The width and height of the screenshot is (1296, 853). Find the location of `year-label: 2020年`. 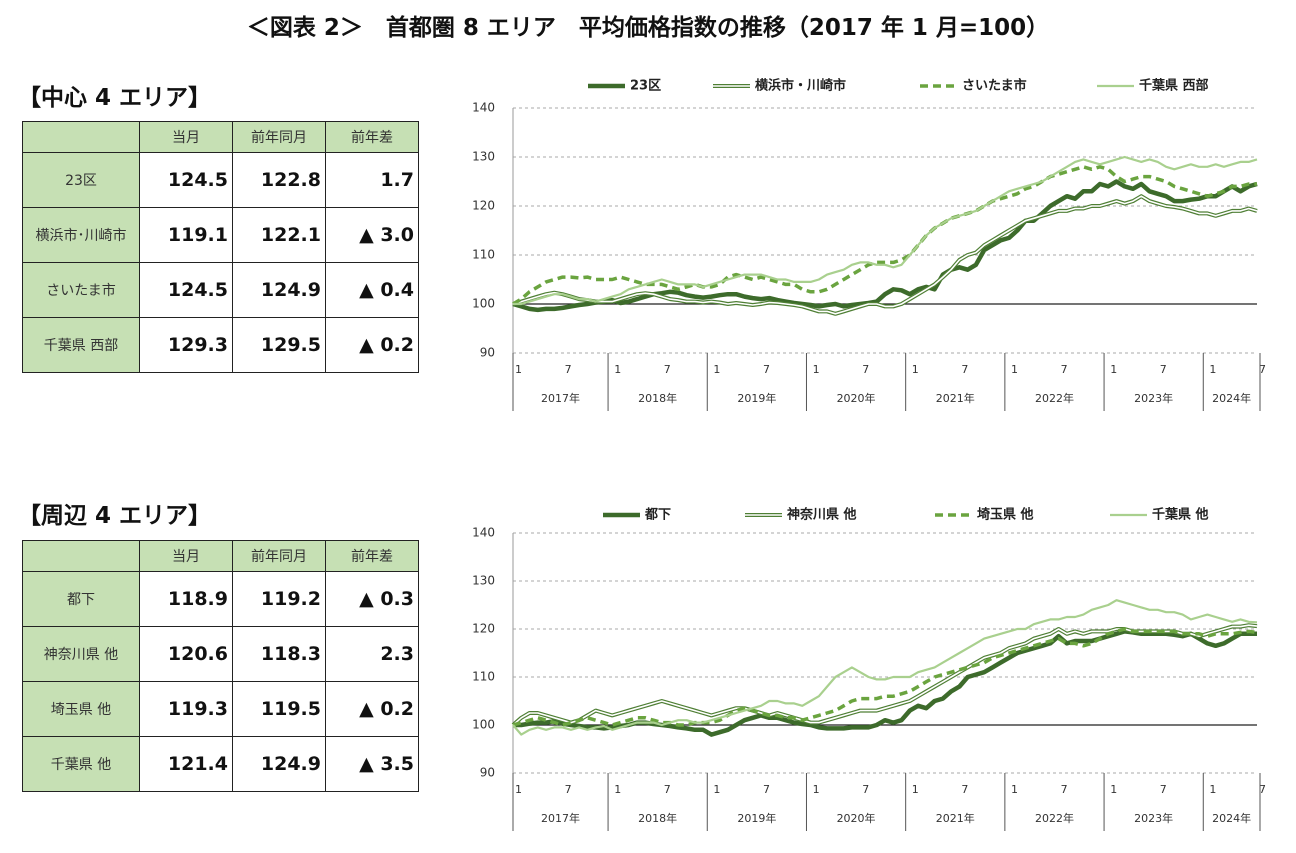

year-label: 2020年 is located at coordinates (856, 398).